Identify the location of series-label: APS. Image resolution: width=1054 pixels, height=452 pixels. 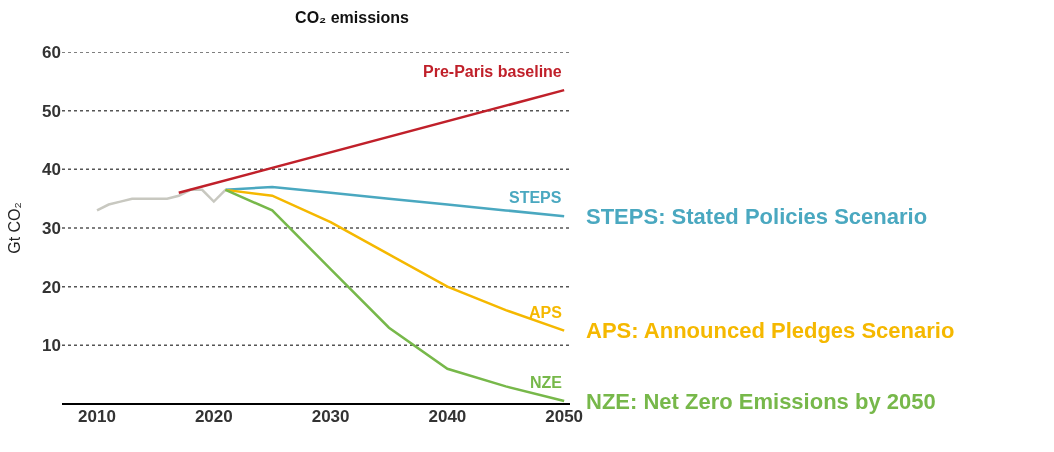
(546, 312).